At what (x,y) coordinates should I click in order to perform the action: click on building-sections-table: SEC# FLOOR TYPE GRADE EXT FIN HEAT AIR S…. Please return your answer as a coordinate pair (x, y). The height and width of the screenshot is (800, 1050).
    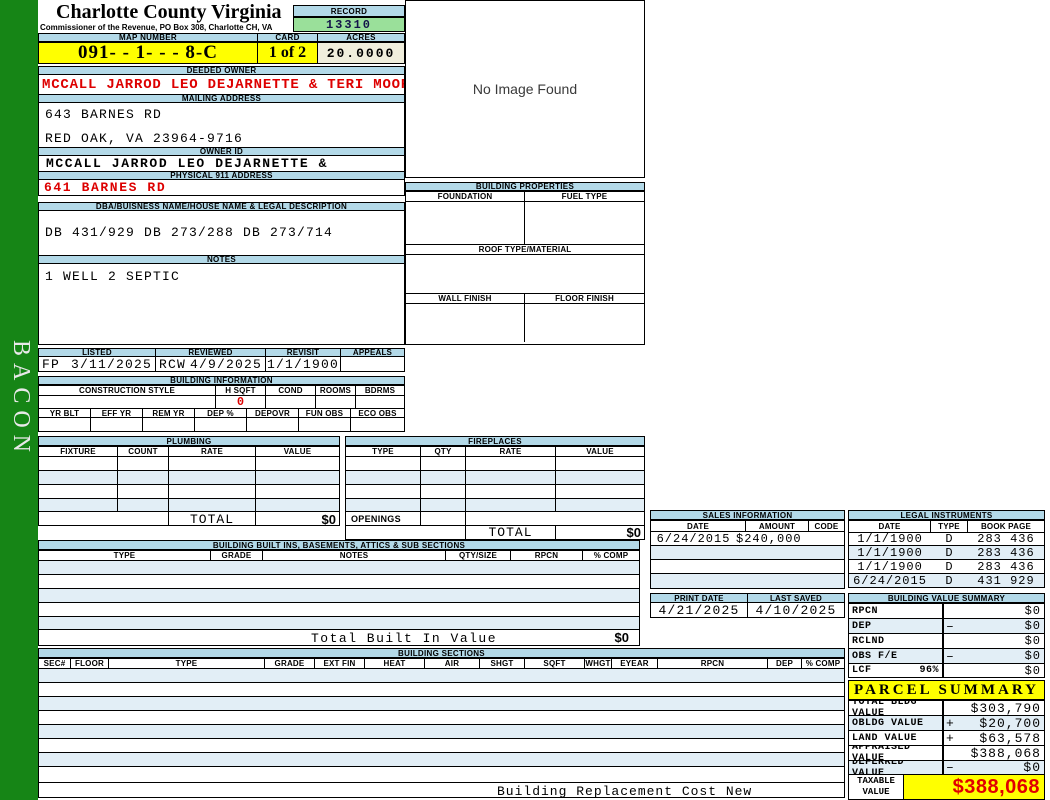
    Looking at the image, I should click on (441, 728).